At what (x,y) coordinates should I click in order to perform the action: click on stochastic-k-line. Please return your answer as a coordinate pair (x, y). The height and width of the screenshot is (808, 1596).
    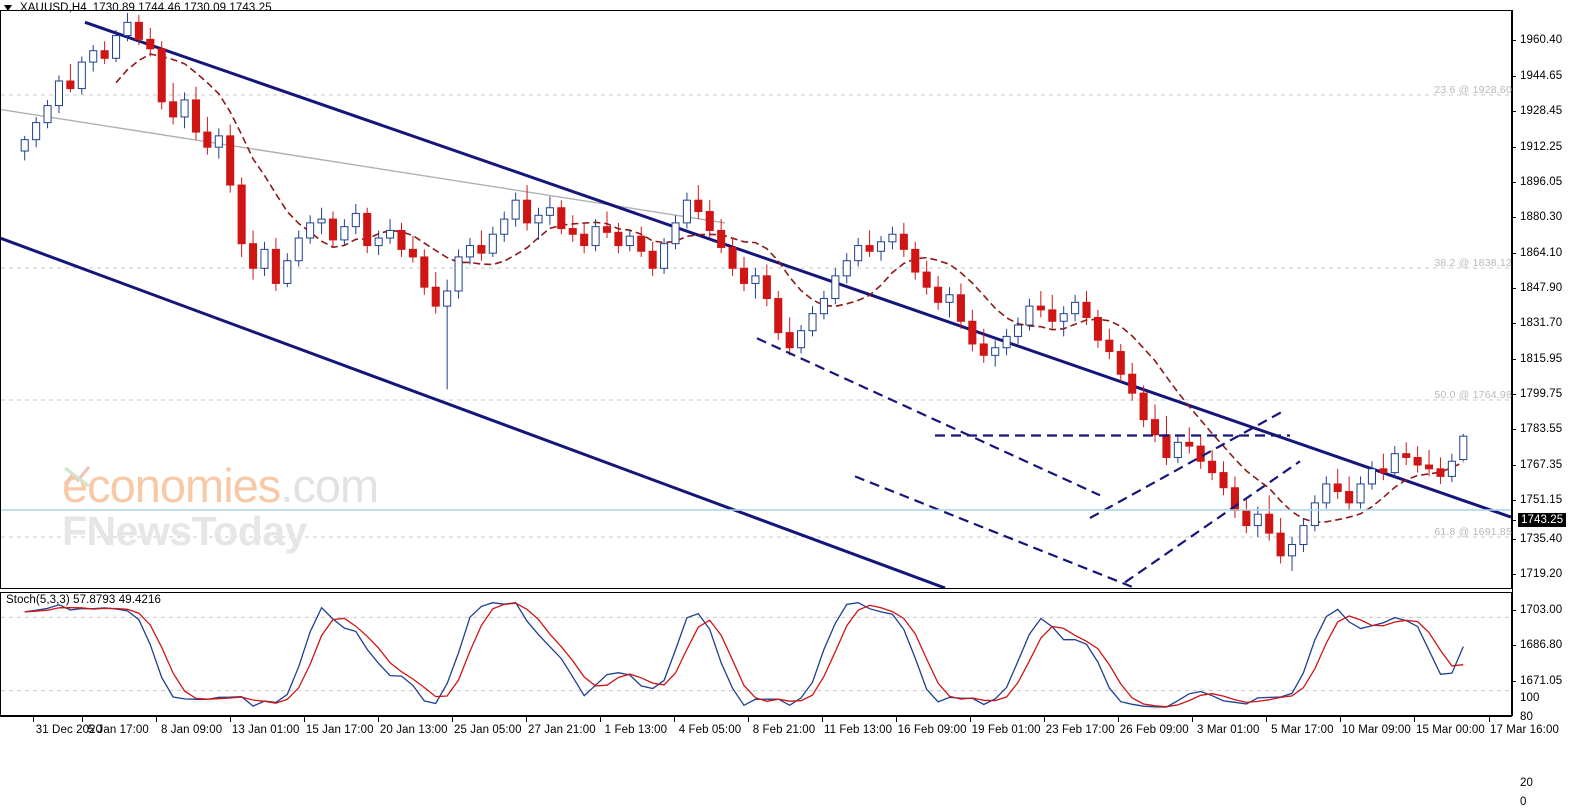
    Looking at the image, I should click on (744, 655).